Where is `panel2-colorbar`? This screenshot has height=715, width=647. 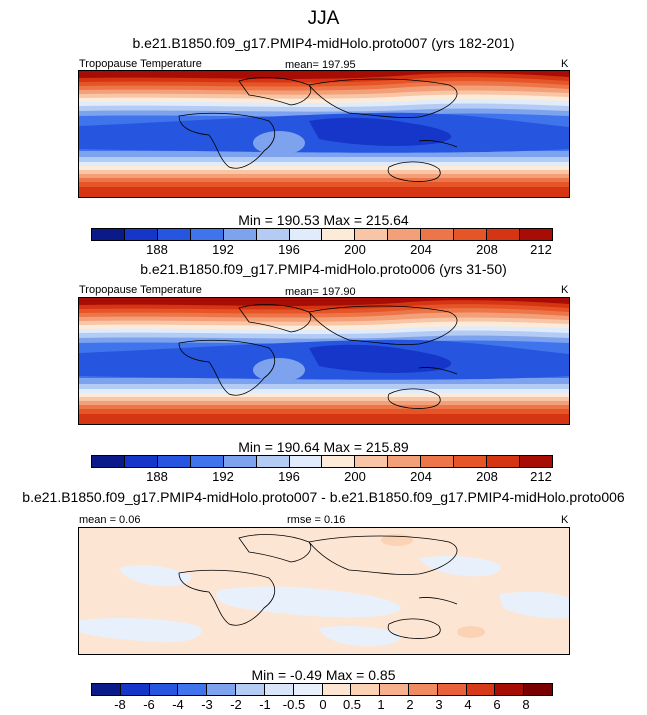
panel2-colorbar is located at coordinates (322, 461).